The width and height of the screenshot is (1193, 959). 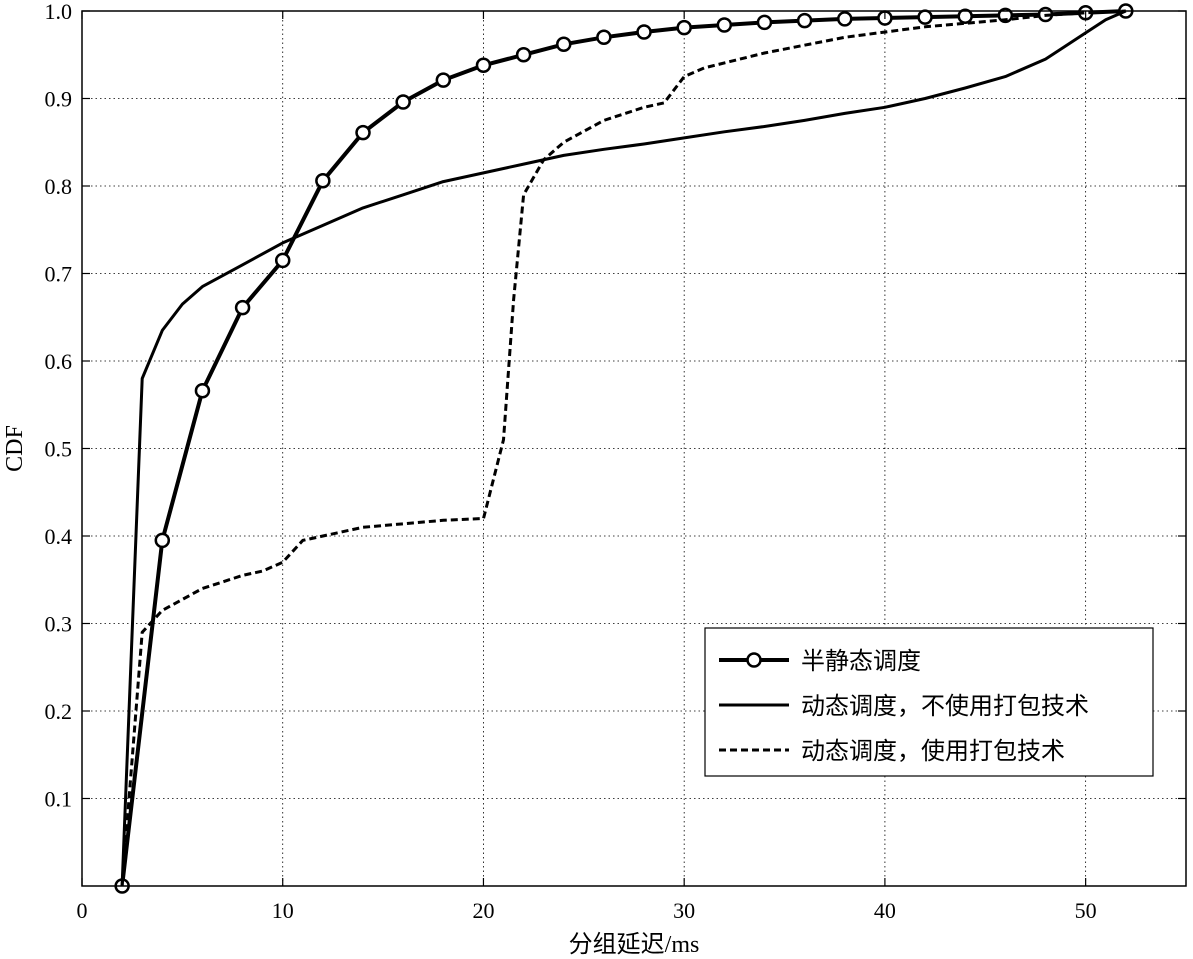 What do you see at coordinates (283, 910) in the screenshot?
I see `x-tick-label: 10` at bounding box center [283, 910].